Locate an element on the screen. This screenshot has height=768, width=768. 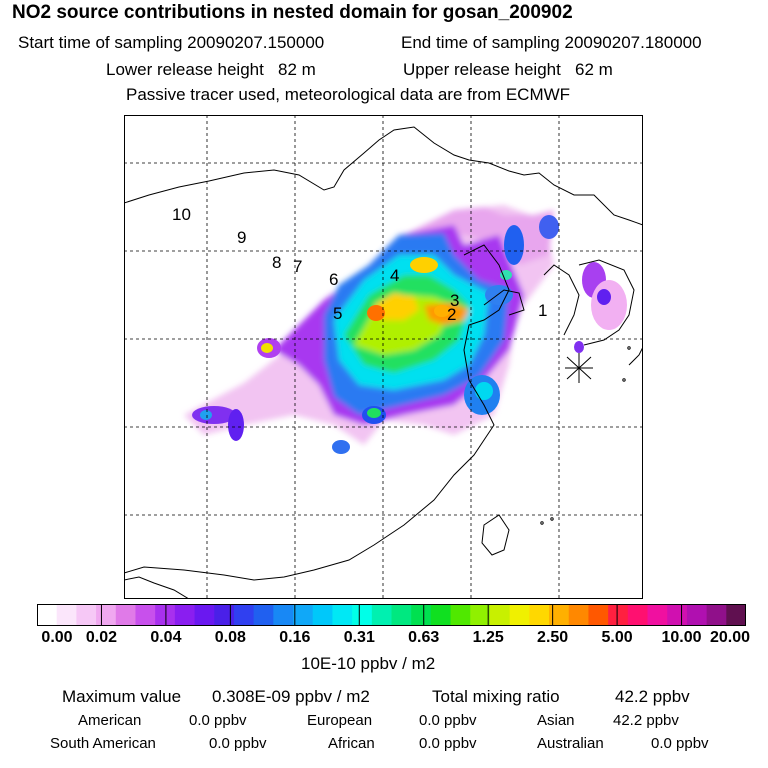
trajectory-label: 9 is located at coordinates (241, 237).